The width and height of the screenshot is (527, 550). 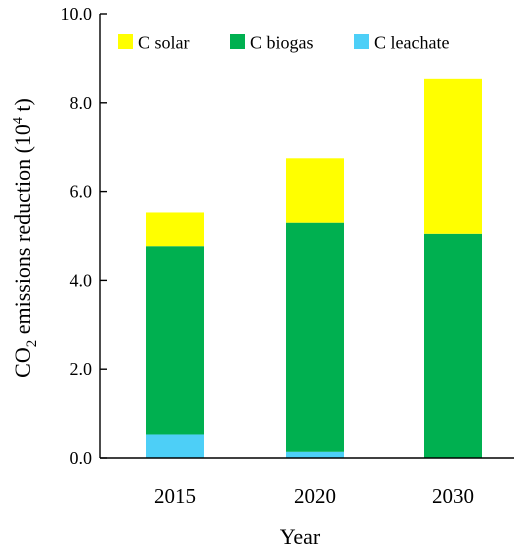 I want to click on bar-c-solar-2030, so click(x=453, y=156).